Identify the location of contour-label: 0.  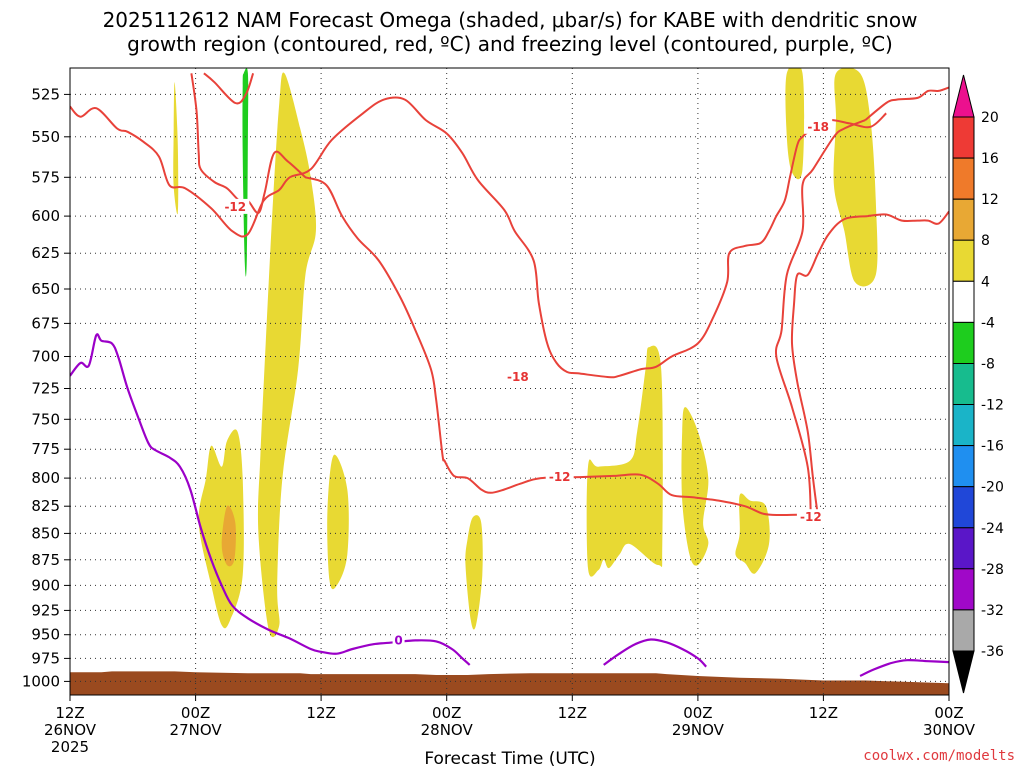
(398, 640).